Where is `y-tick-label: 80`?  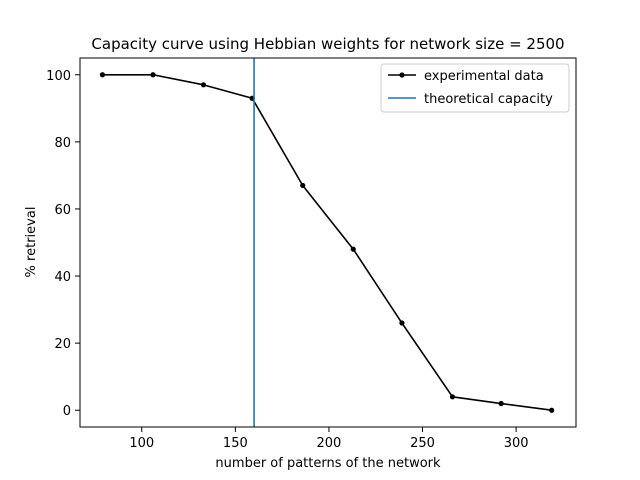
y-tick-label: 80 is located at coordinates (62, 143).